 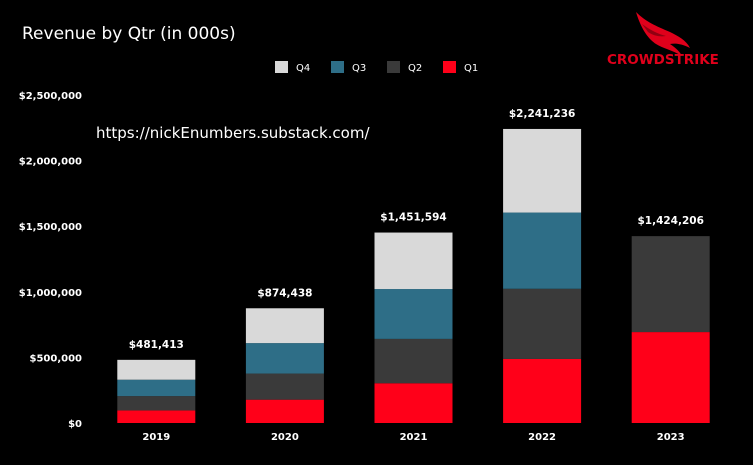 I want to click on bar-q1-2019, so click(x=156, y=416).